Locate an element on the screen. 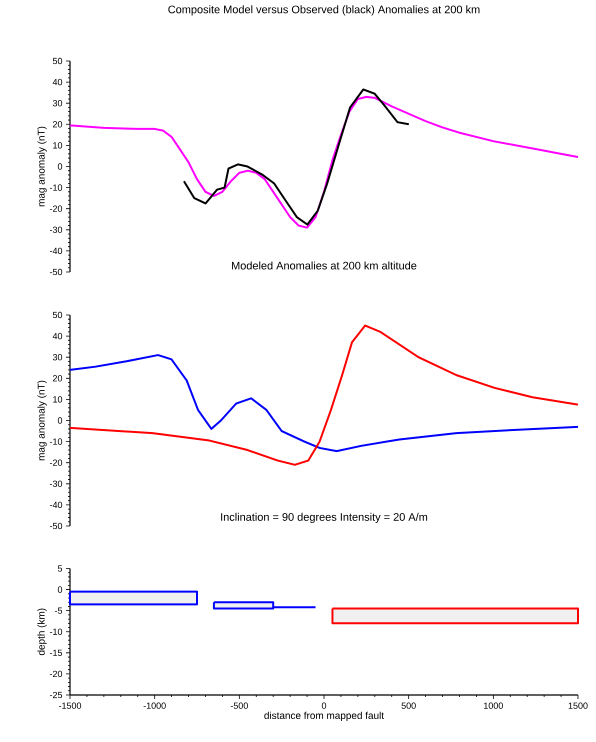 The height and width of the screenshot is (742, 596). x-tick-label: 500 is located at coordinates (409, 705).